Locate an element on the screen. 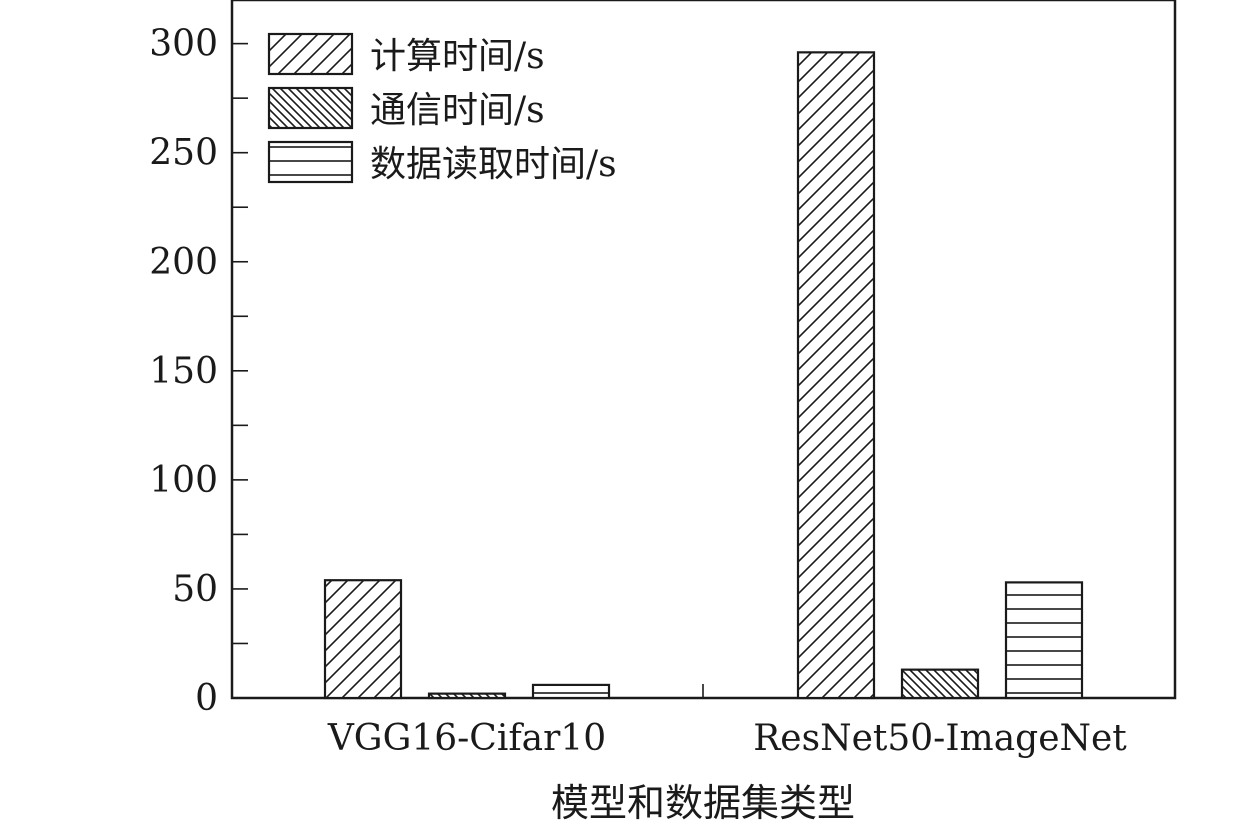 Image resolution: width=1259 pixels, height=831 pixels. y-tick-label: 150 is located at coordinates (183, 371).